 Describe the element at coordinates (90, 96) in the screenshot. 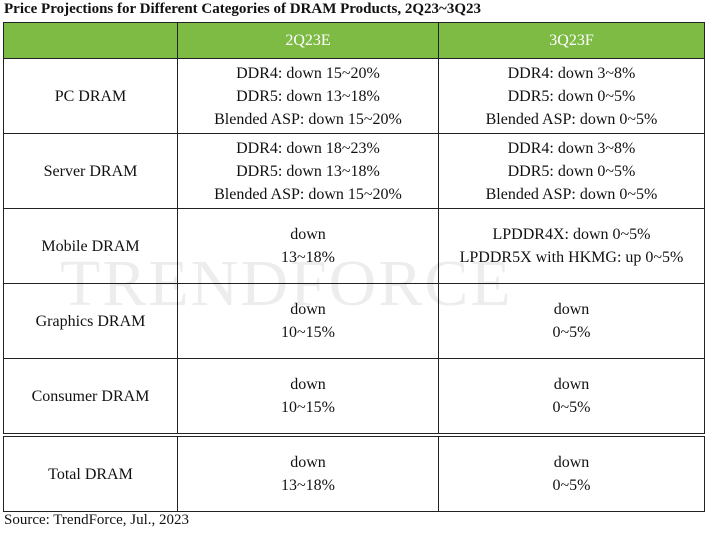

I see `row-label: PC DRAM` at that location.